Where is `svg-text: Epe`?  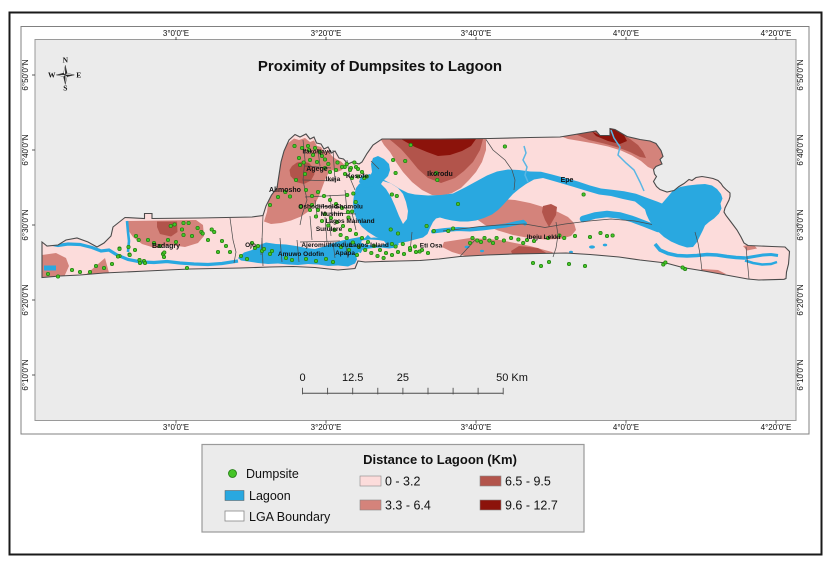 svg-text: Epe is located at coordinates (567, 180).